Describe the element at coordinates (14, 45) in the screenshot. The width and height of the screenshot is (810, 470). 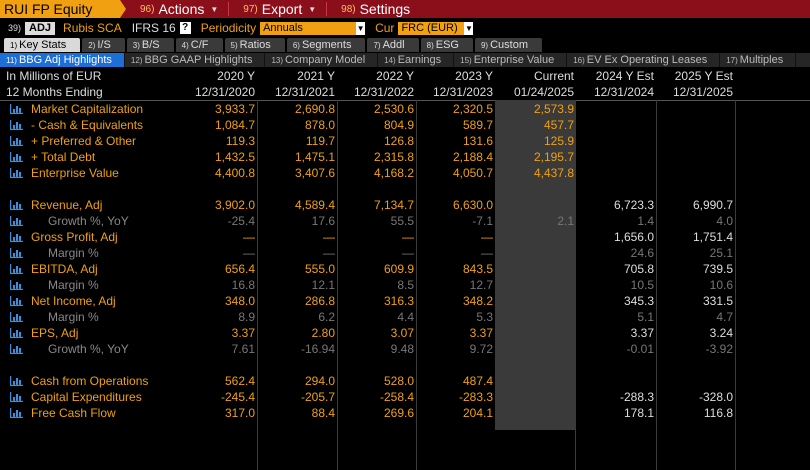
I see `tab-number: 1)` at that location.